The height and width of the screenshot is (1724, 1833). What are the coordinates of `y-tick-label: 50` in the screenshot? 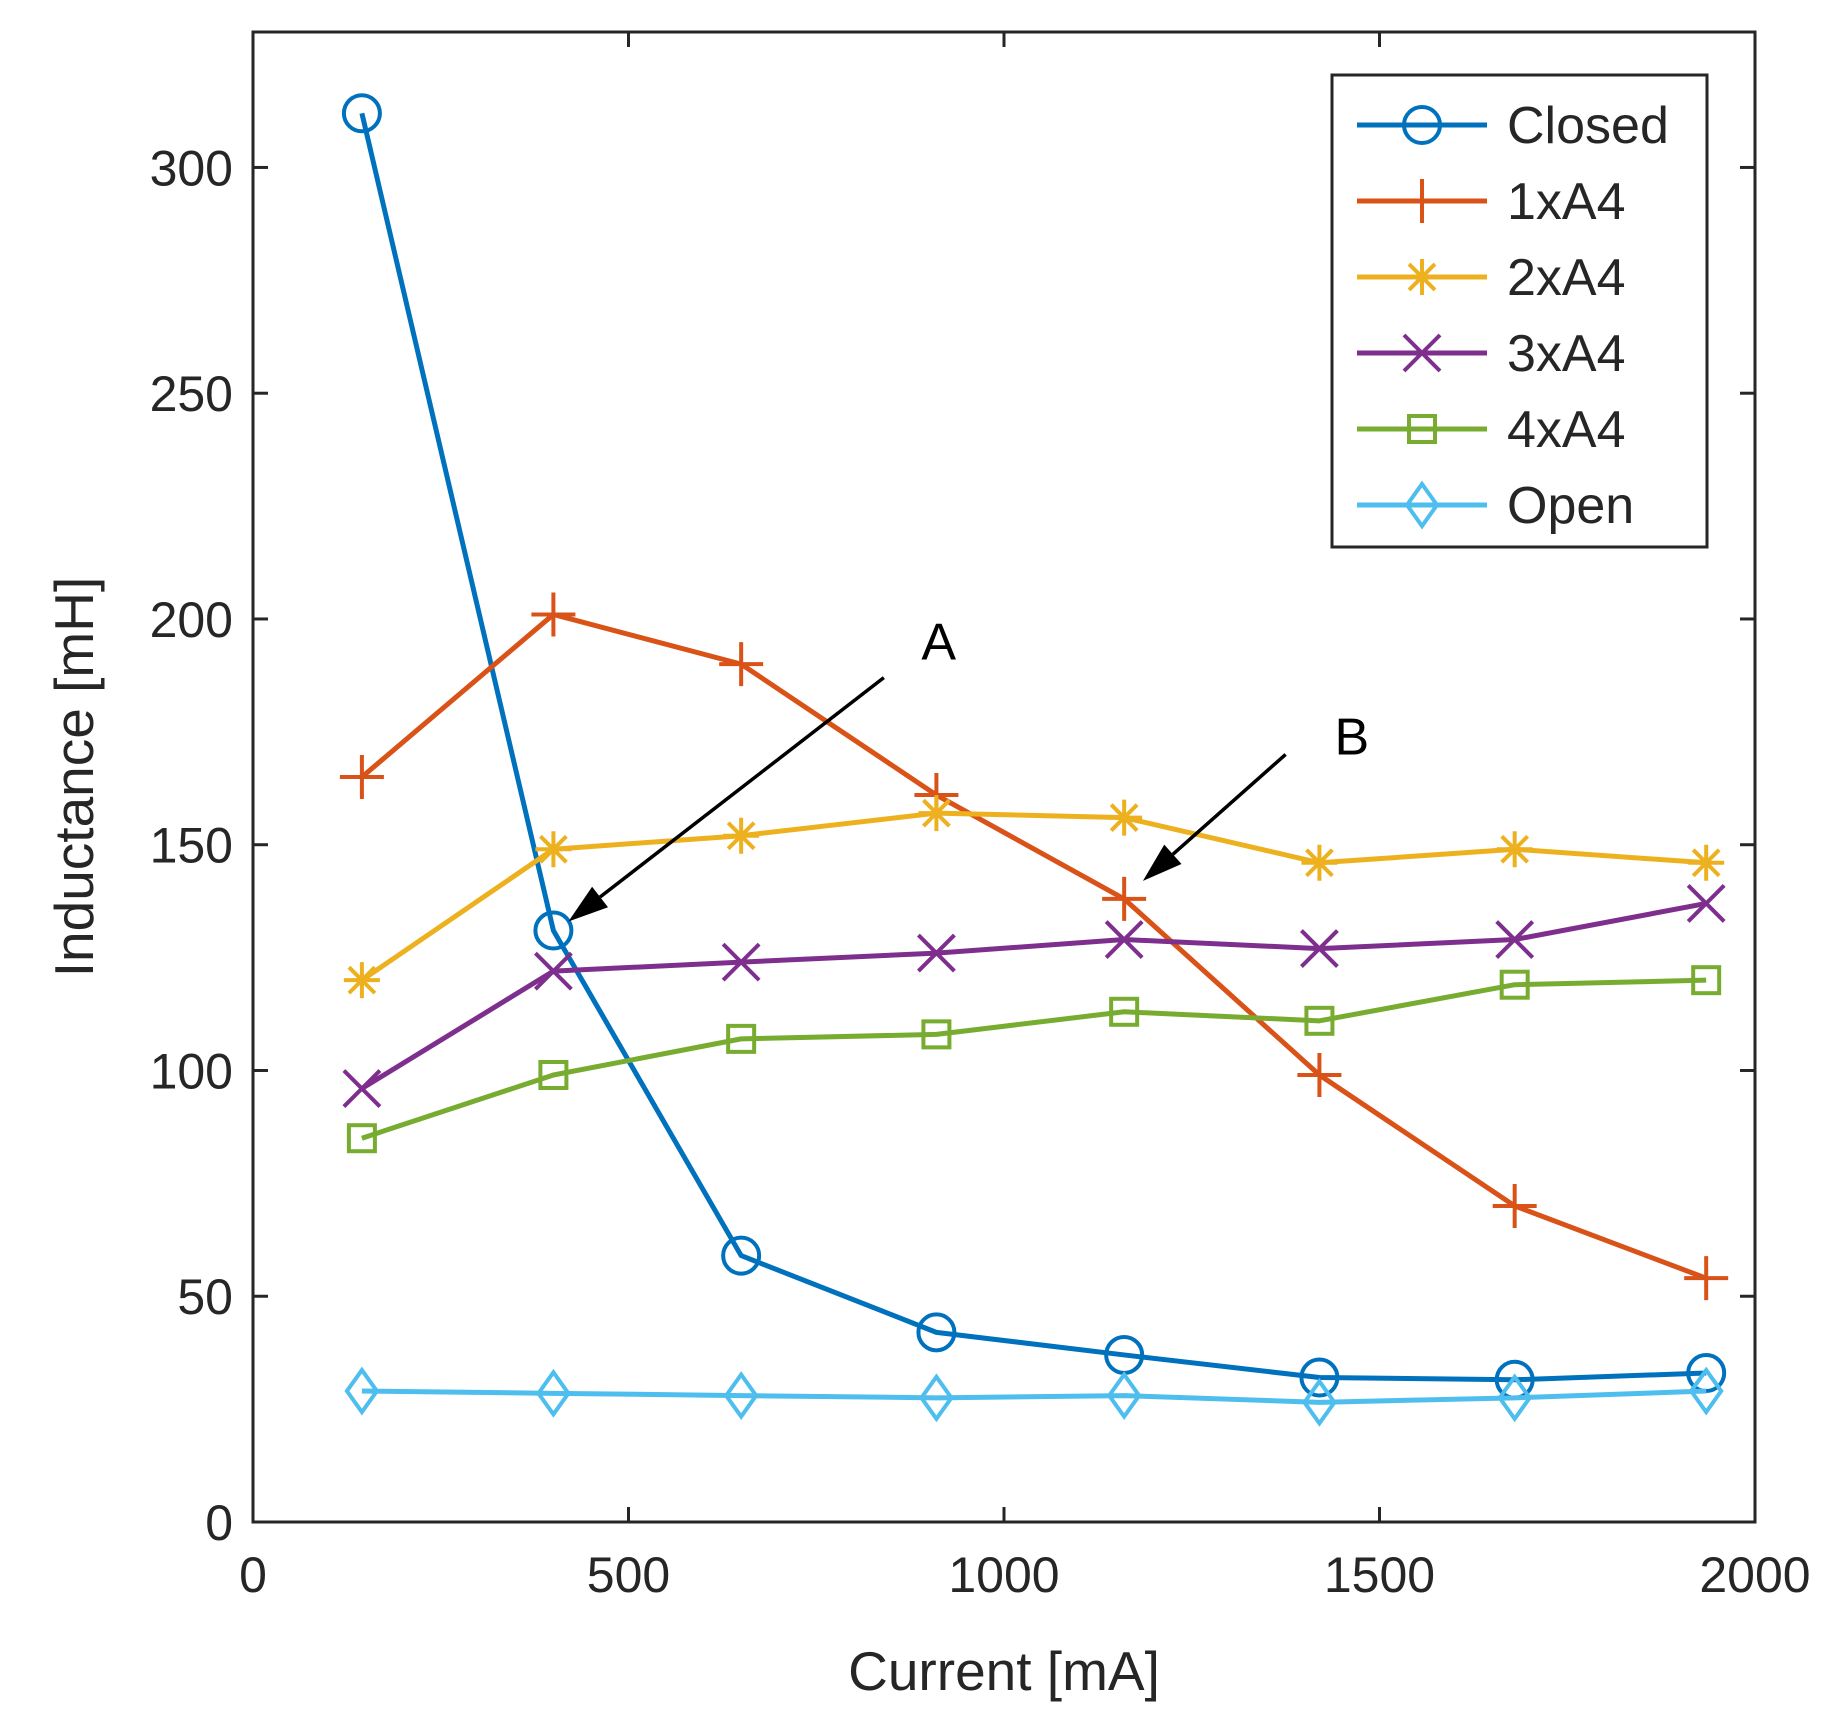 It's located at (205, 1297).